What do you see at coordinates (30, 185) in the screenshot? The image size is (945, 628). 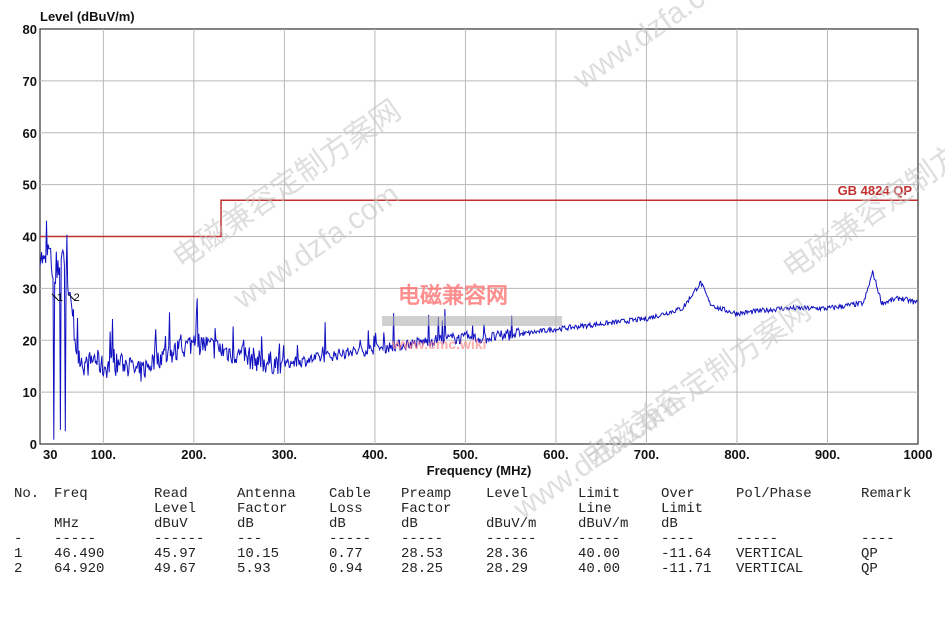 I see `y-tick-label: 50` at bounding box center [30, 185].